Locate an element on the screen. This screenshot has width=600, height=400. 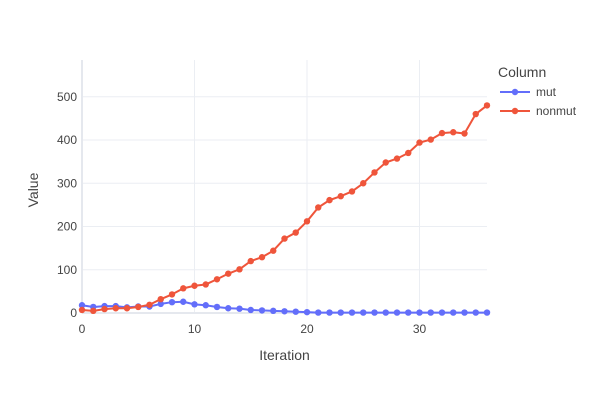
y-tick-label: 100 is located at coordinates (67, 270).